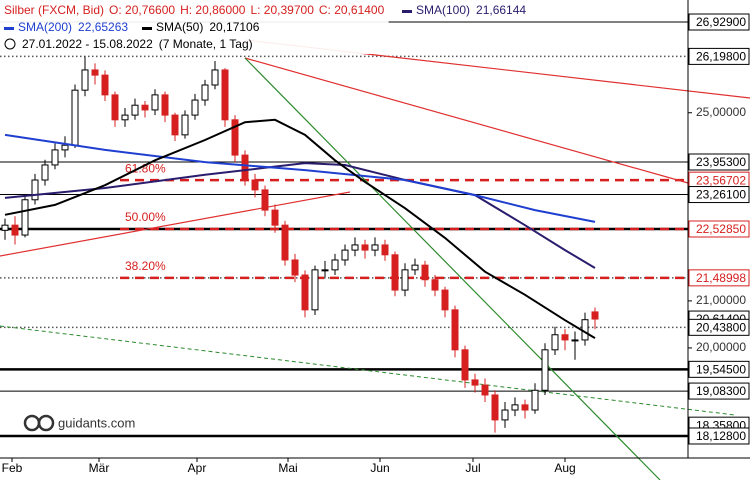  What do you see at coordinates (87, 44) in the screenshot?
I see `period-range: 27.01.2022 - 15.08.2022` at bounding box center [87, 44].